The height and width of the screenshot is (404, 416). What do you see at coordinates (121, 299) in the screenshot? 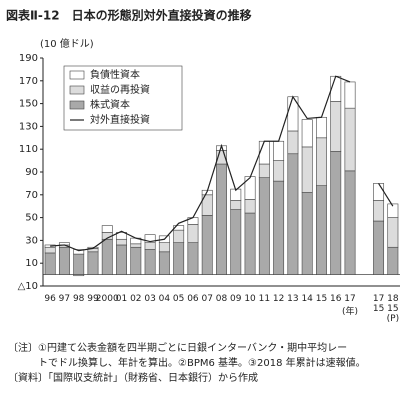
I see `x-tick-label: 01` at bounding box center [121, 299].